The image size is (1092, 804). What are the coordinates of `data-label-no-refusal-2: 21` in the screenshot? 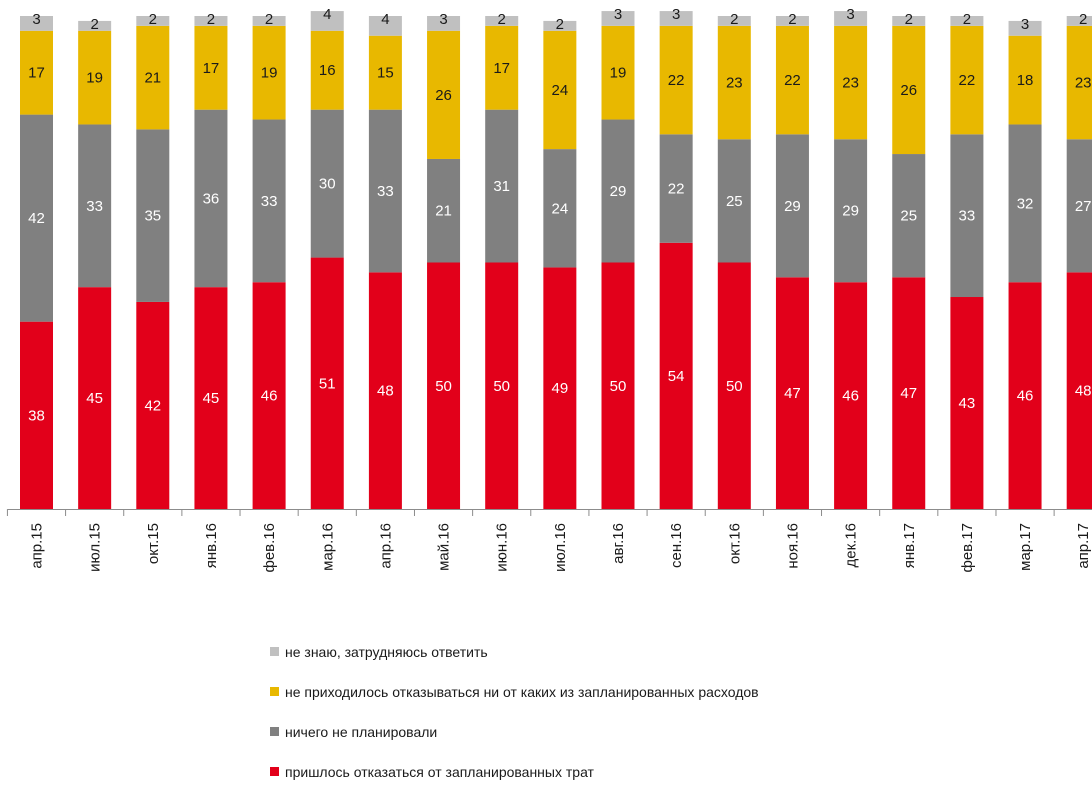 It's located at (152, 78).